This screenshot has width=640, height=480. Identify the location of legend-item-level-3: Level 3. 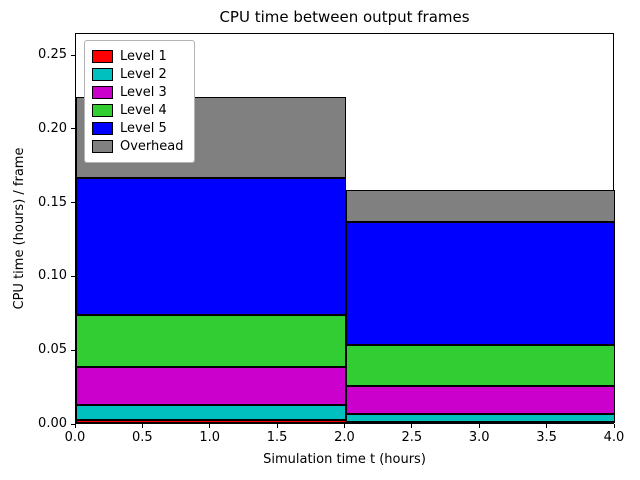
(138, 92).